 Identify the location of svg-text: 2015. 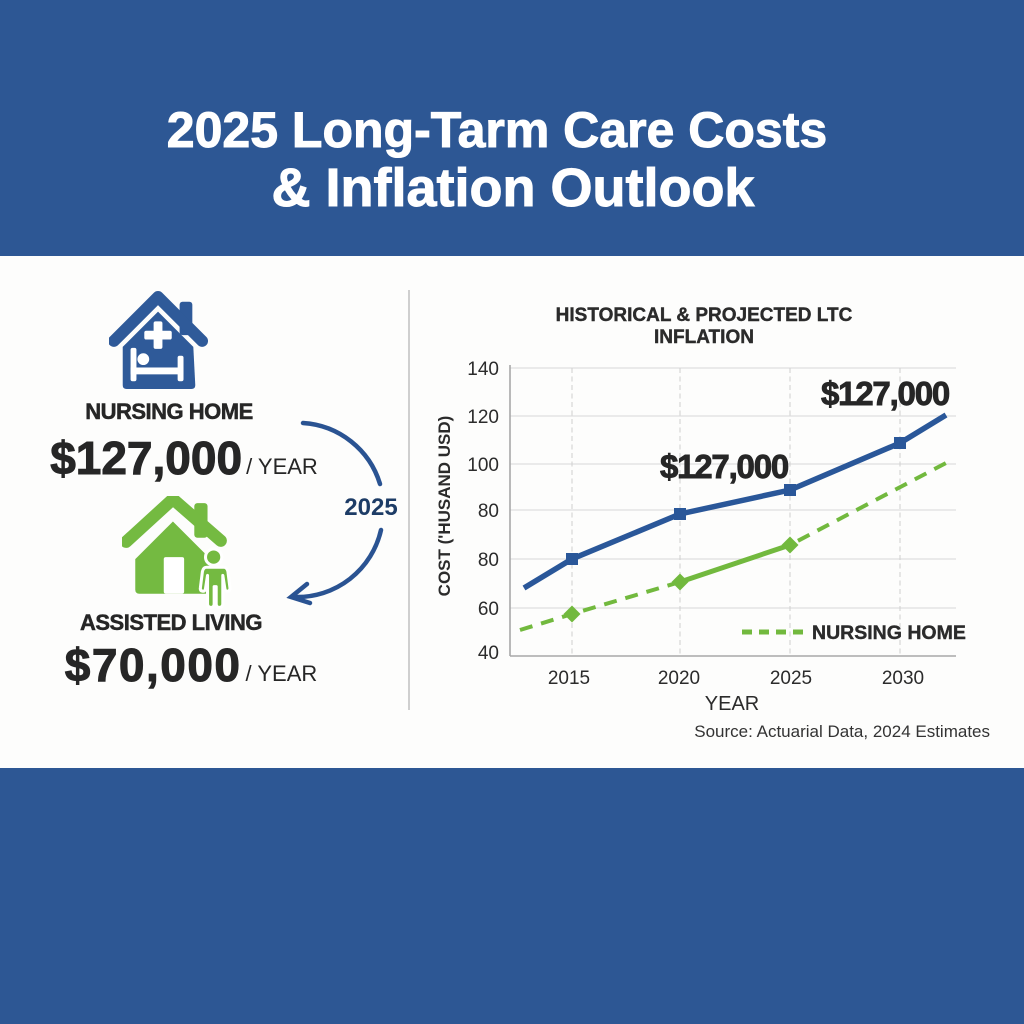
(569, 678).